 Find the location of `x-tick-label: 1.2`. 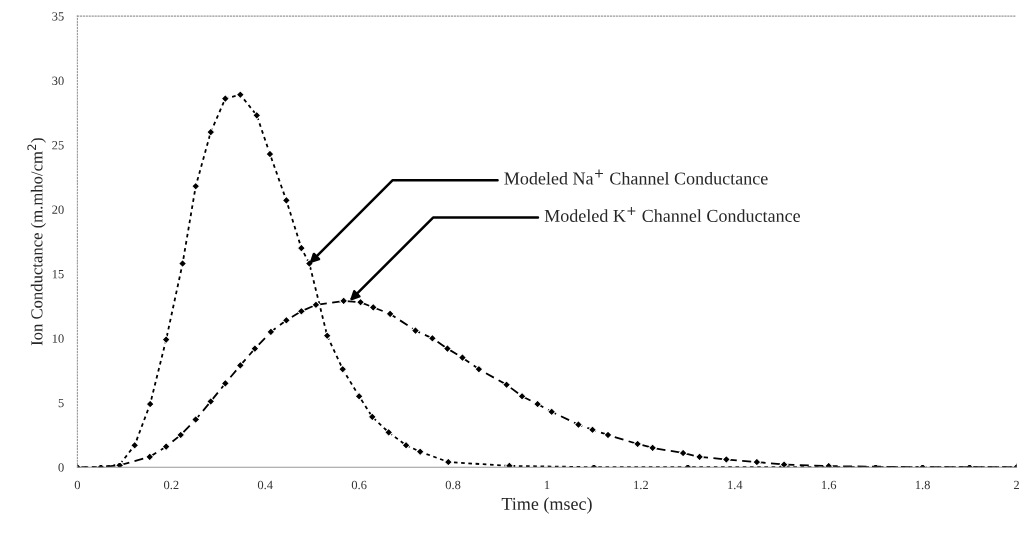

x-tick-label: 1.2 is located at coordinates (641, 485).